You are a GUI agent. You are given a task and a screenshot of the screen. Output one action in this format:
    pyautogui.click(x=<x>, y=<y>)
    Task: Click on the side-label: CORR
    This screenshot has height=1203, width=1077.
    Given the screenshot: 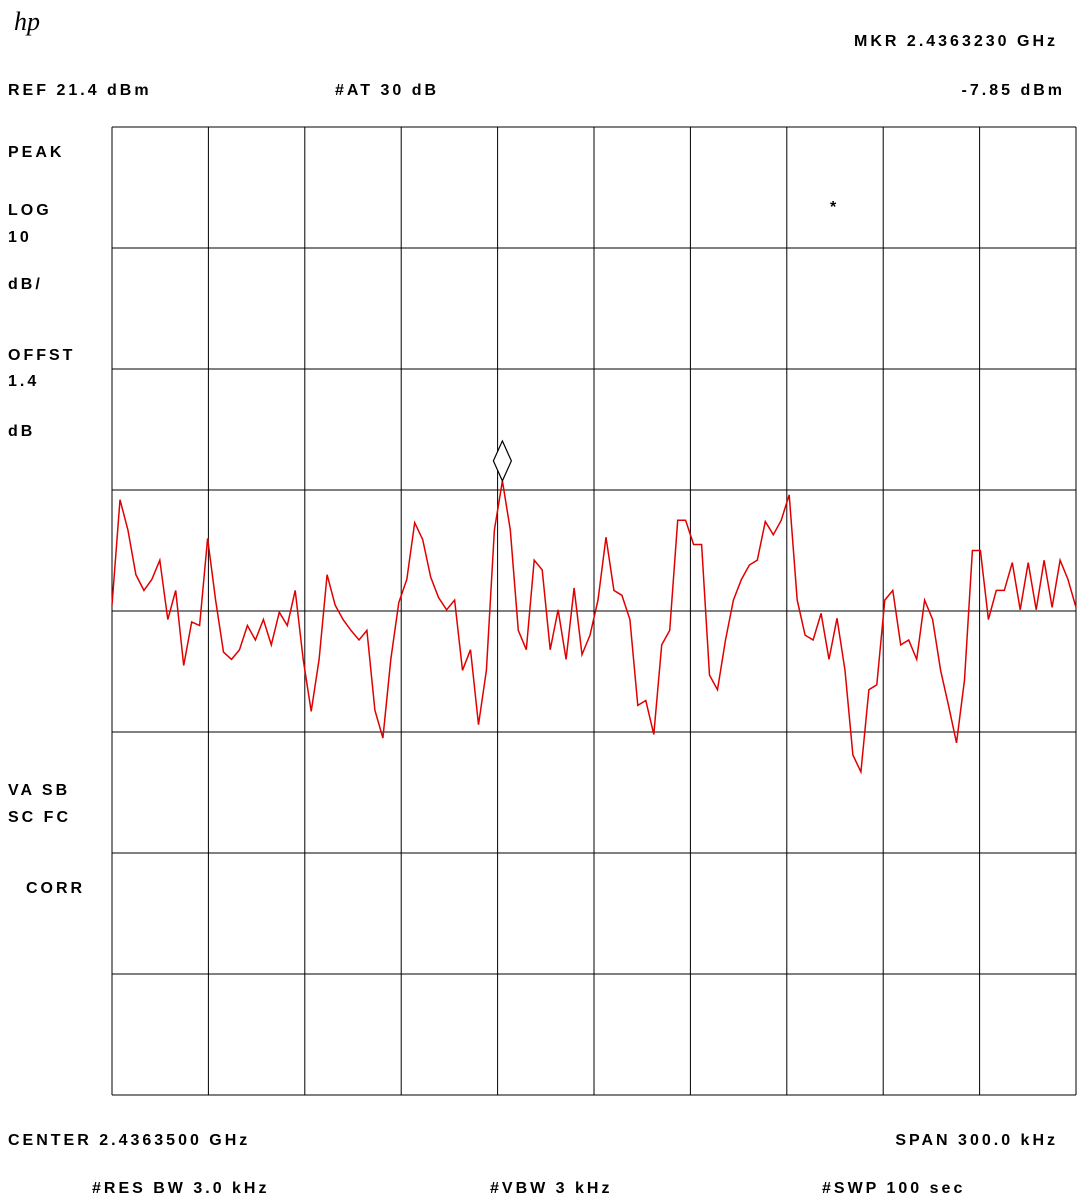 What is the action you would take?
    pyautogui.click(x=55, y=888)
    